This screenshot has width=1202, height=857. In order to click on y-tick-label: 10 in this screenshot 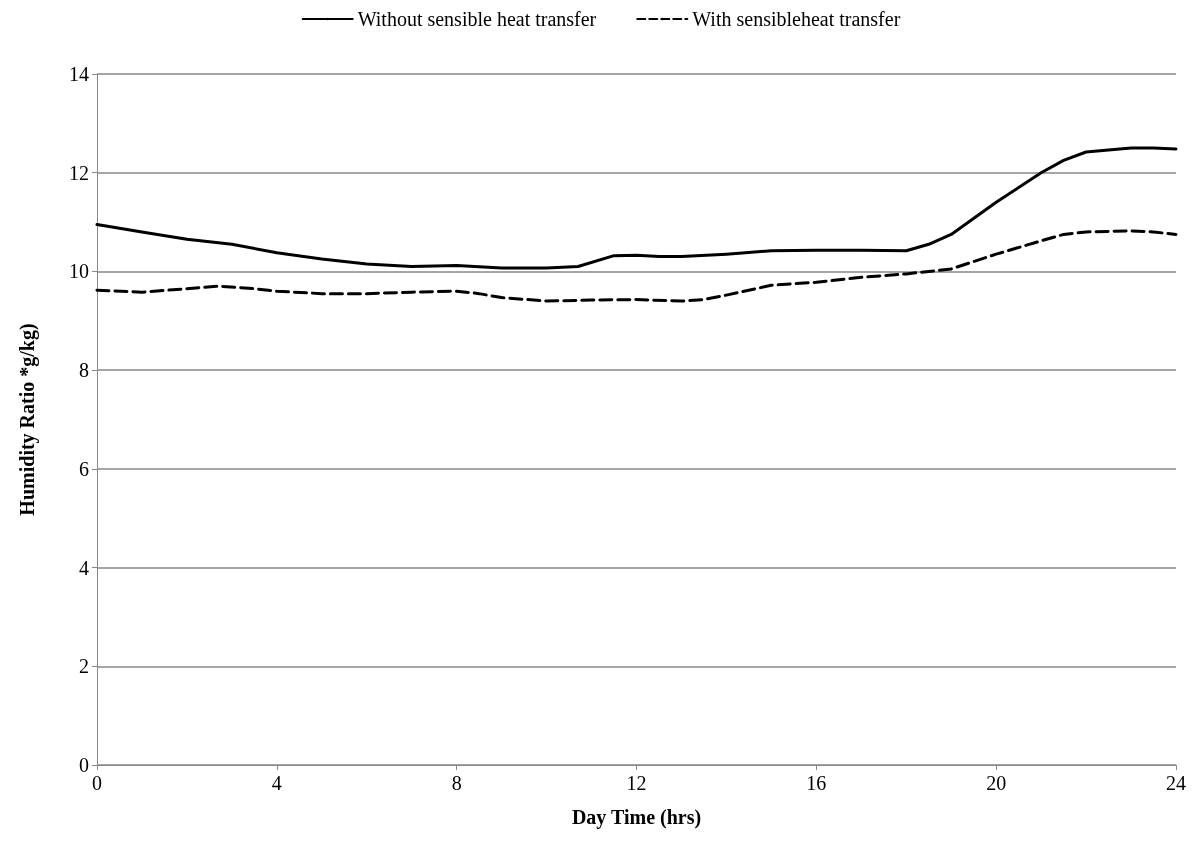, I will do `click(79, 271)`.